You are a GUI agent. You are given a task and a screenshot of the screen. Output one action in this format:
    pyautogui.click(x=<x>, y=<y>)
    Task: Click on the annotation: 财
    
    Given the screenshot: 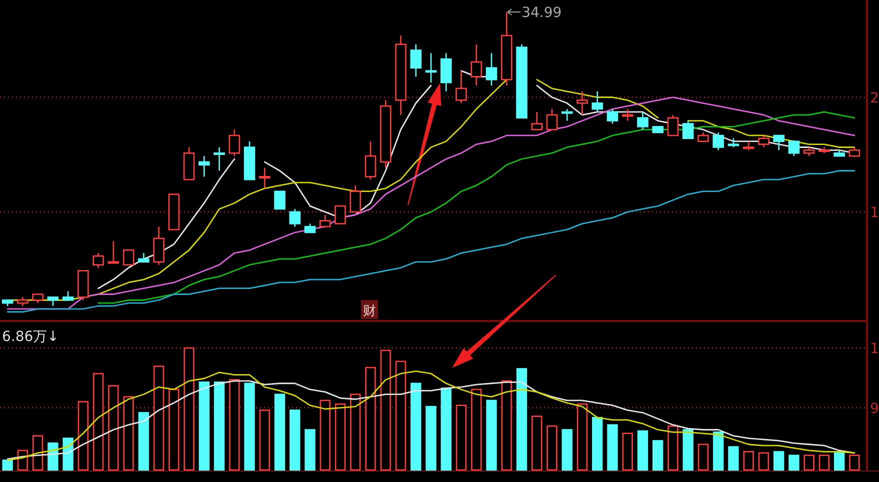 What is the action you would take?
    pyautogui.click(x=369, y=311)
    